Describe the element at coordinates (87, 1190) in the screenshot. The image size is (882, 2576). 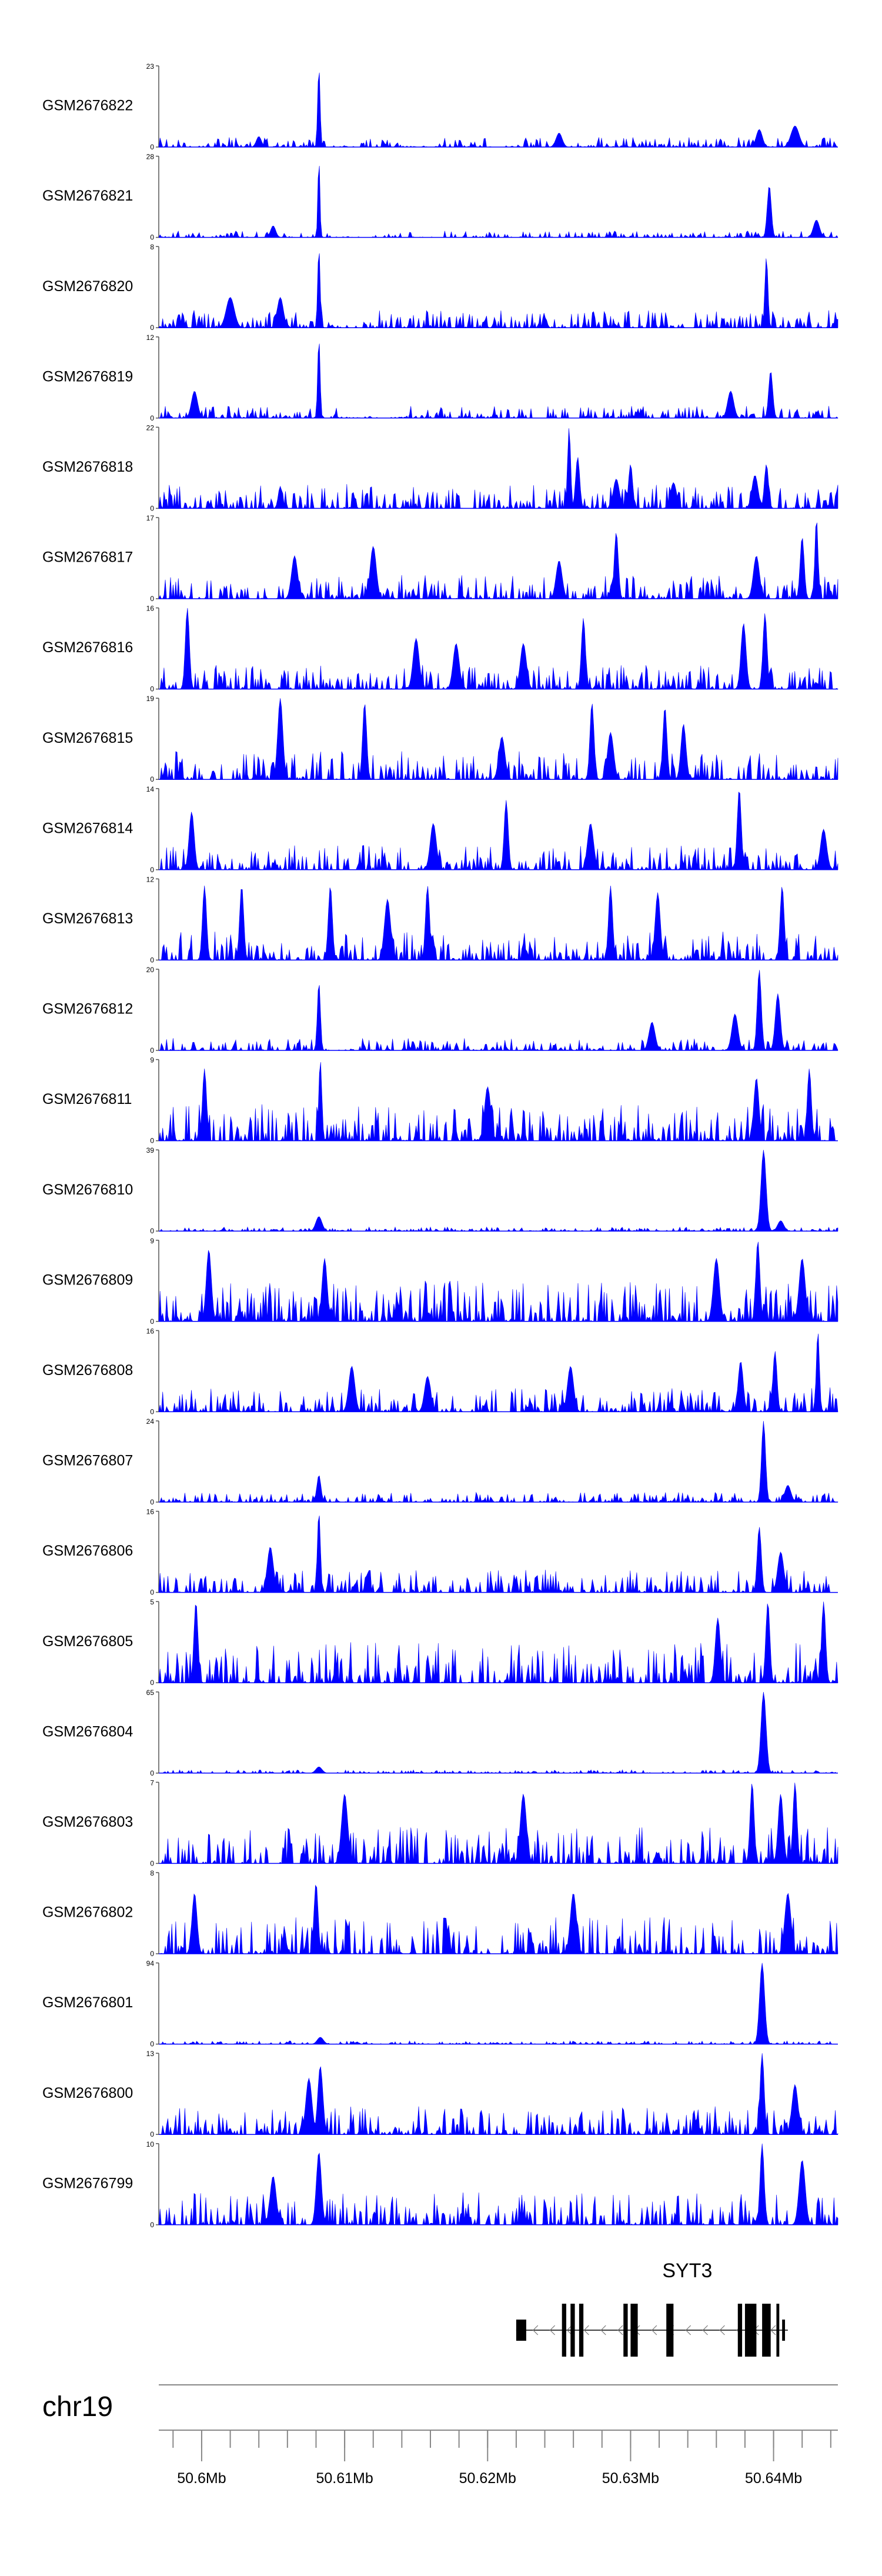
I see `track-label: GSM2676810` at that location.